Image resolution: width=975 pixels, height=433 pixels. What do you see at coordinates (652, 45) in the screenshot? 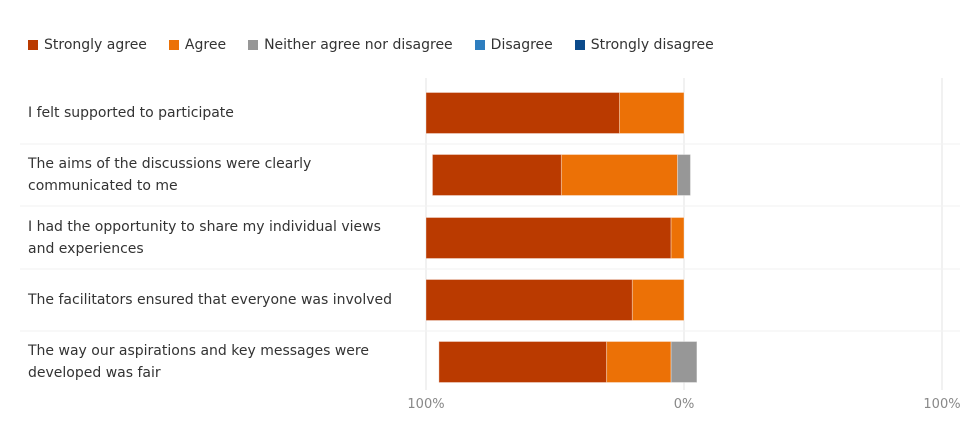
I see `legend-label: Strongly disagree` at bounding box center [652, 45].